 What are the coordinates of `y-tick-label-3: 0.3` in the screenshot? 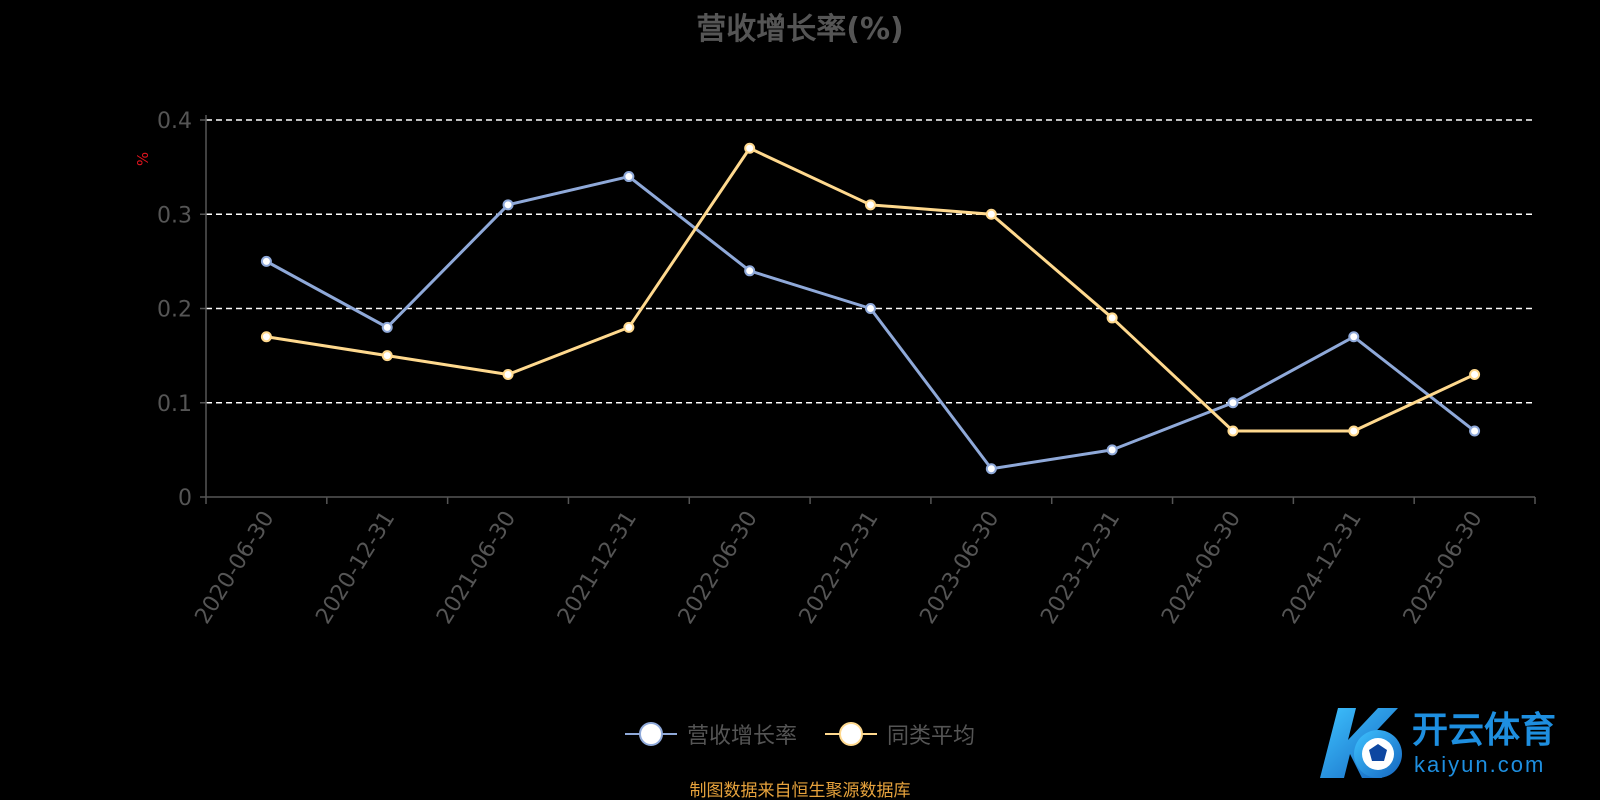 It's located at (174, 215).